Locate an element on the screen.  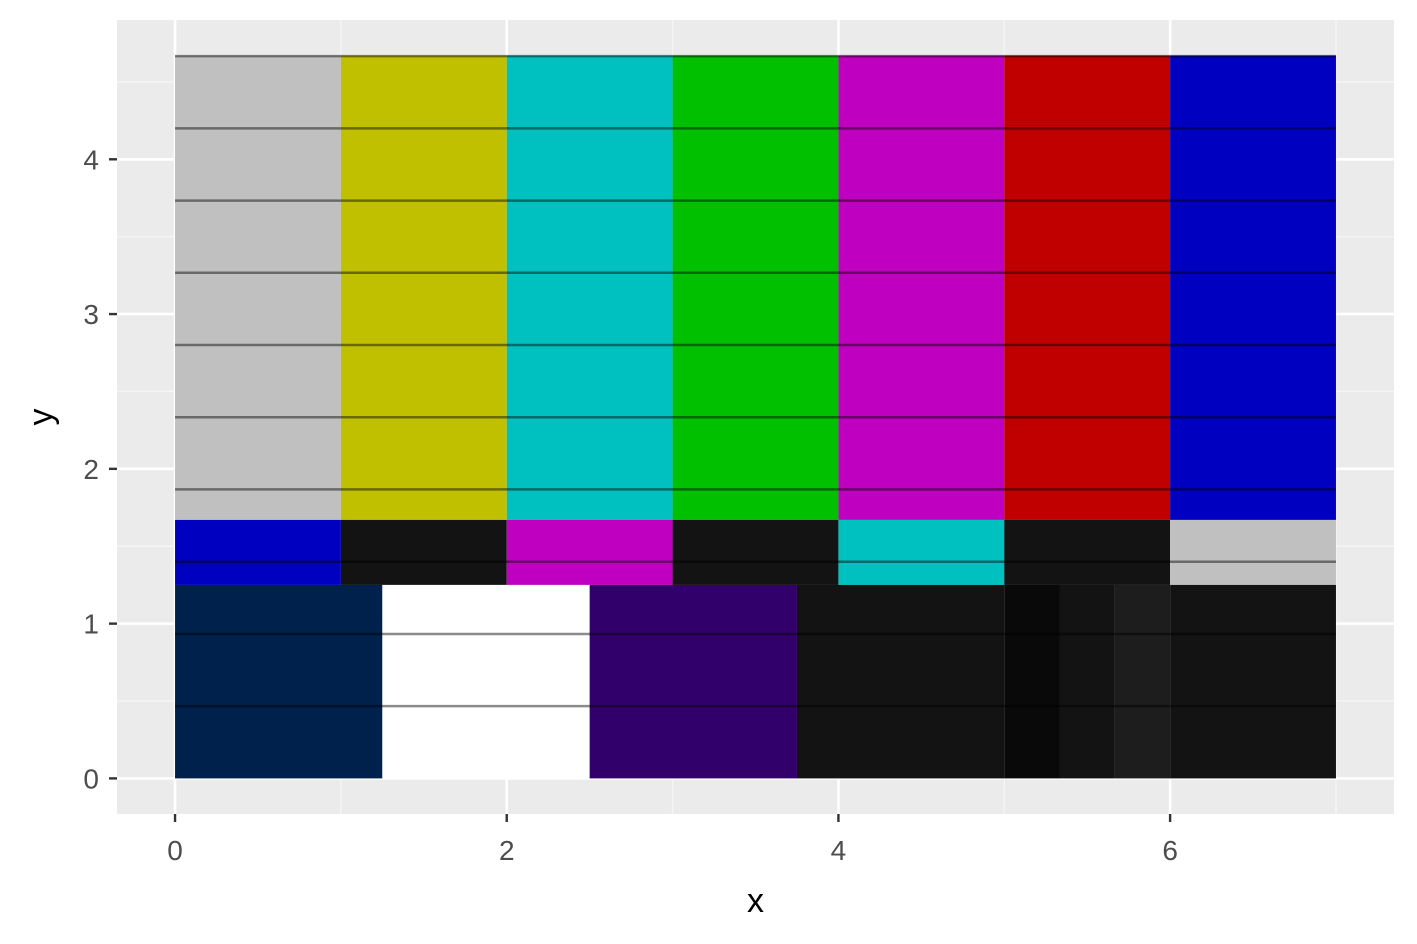
x-axis: 0 2 4 6 is located at coordinates (672, 840).